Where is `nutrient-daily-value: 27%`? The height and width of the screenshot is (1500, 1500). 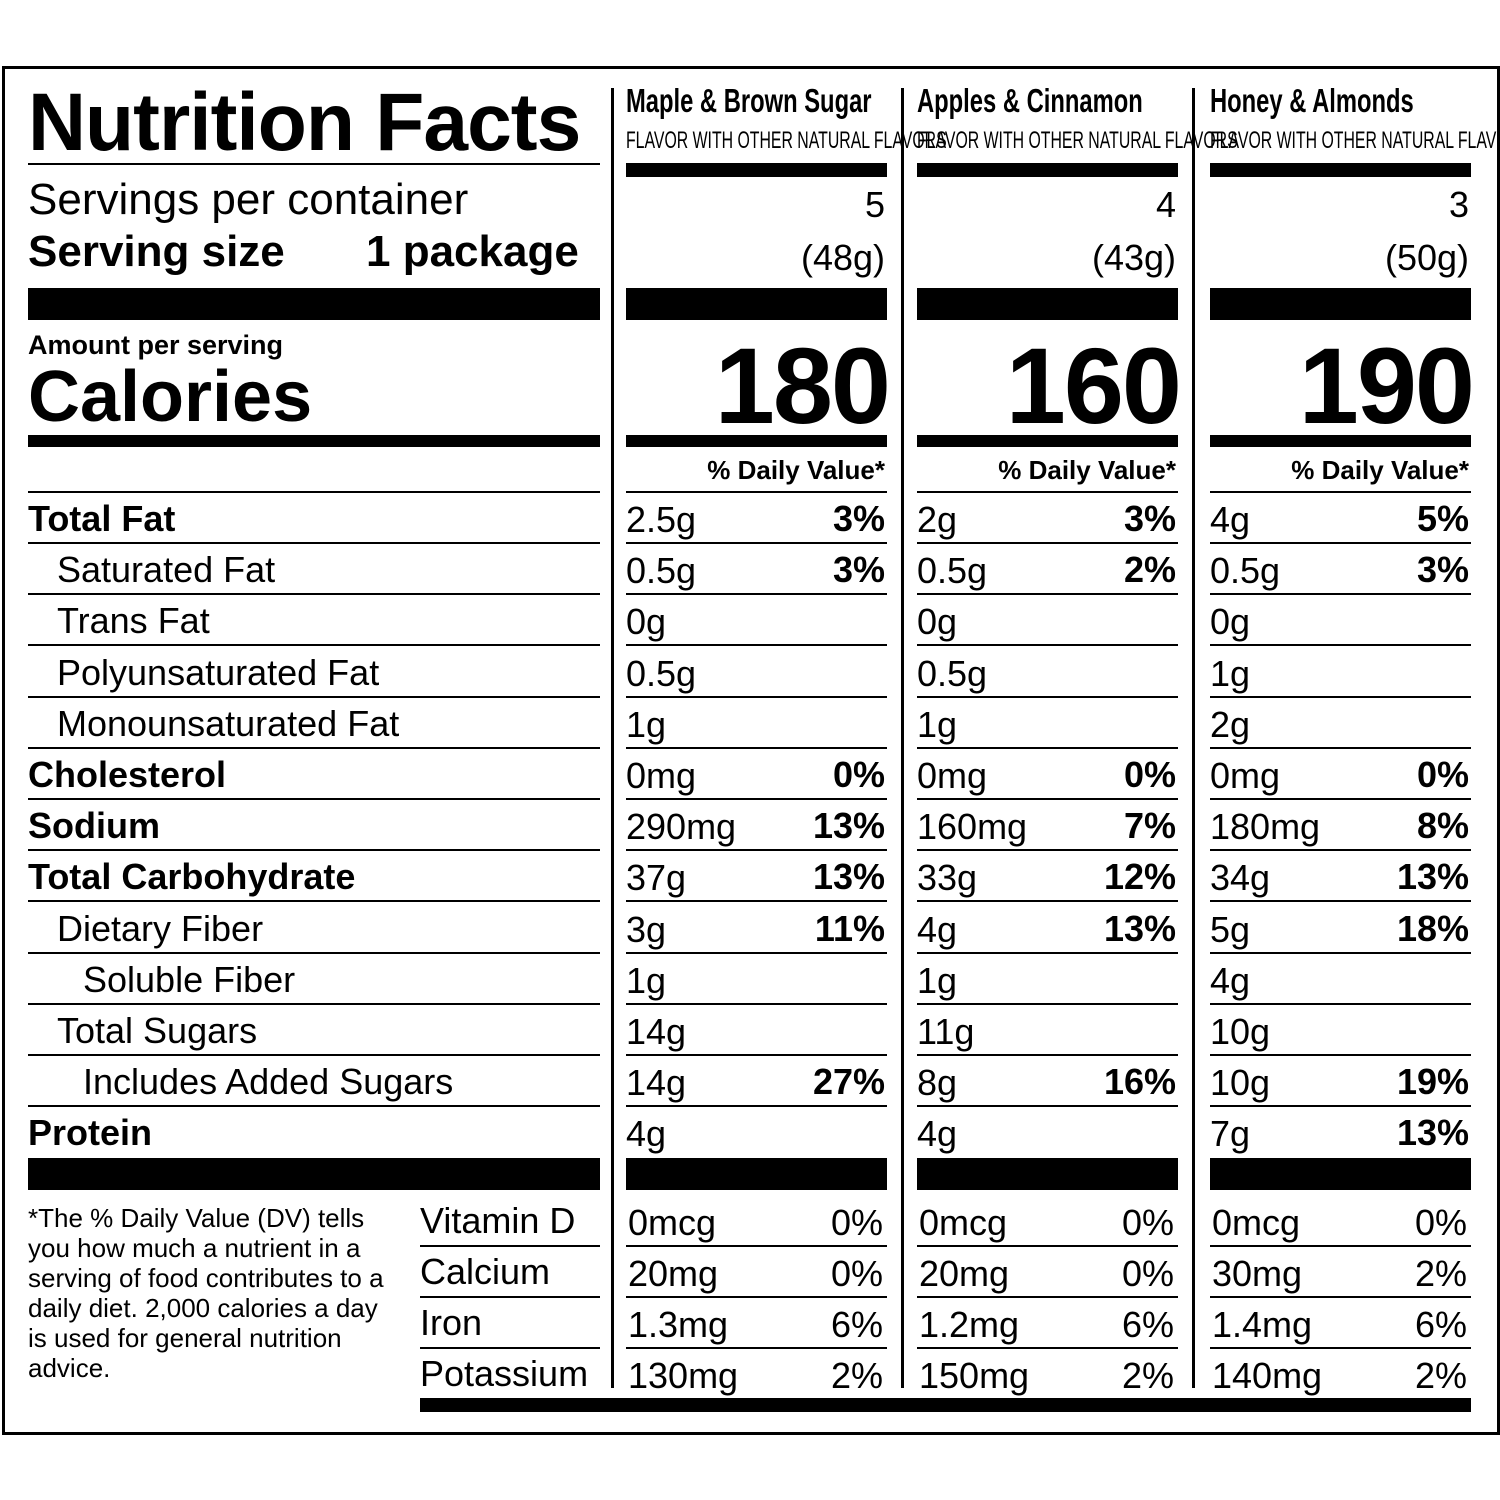
nutrient-daily-value: 27% is located at coordinates (848, 1081).